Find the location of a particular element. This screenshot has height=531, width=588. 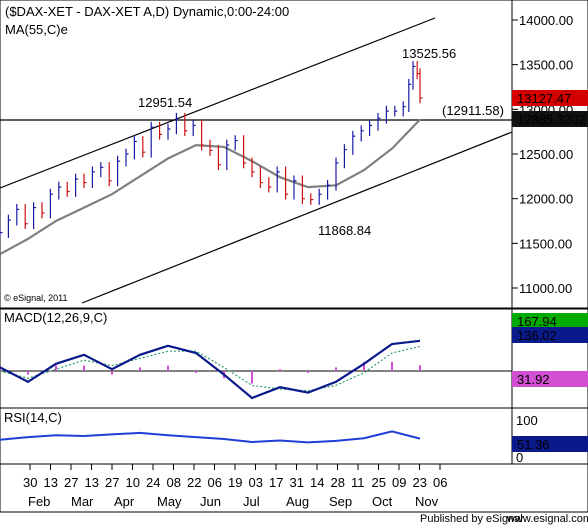

x-axis-day-label: 14 is located at coordinates (317, 482).